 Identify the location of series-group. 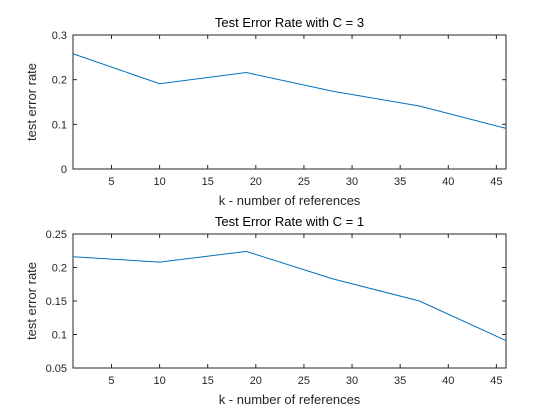
(289, 91).